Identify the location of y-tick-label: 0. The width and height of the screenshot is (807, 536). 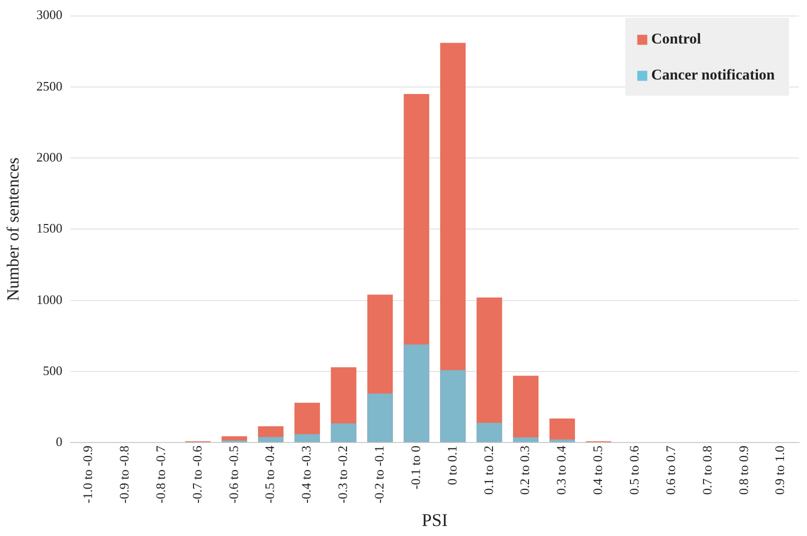
(59, 442).